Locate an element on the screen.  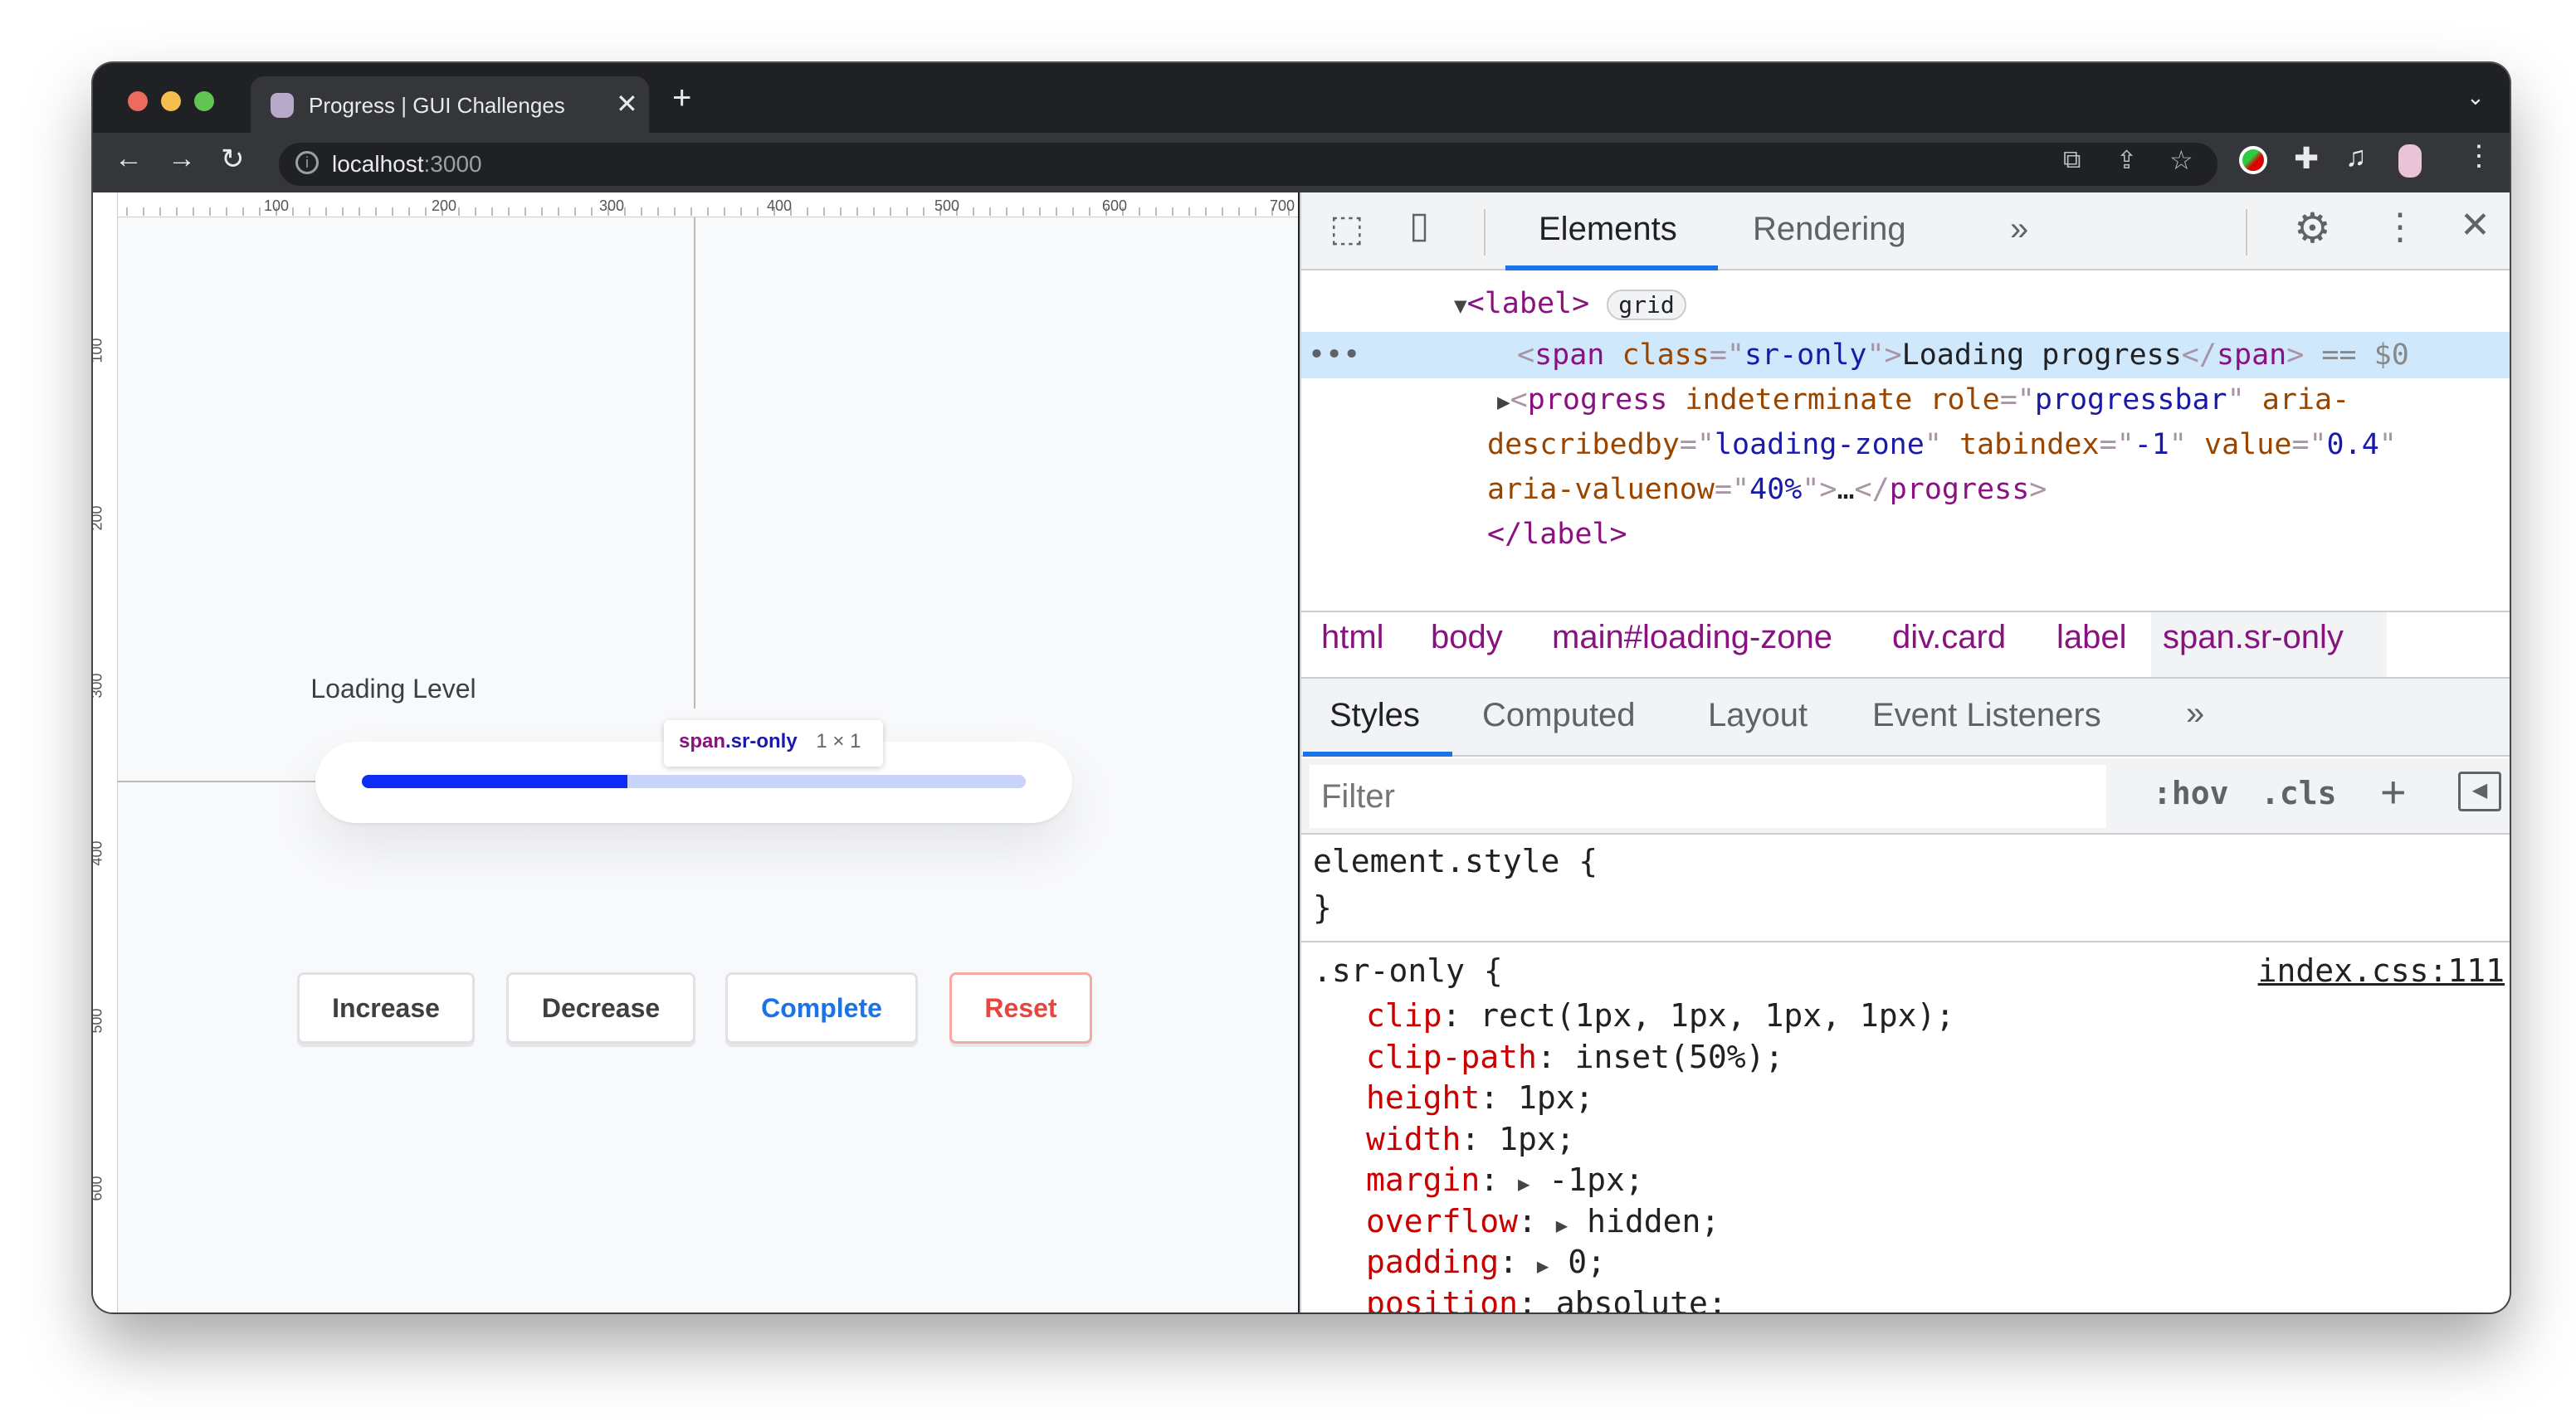
tab-event-listeners: Event Listeners is located at coordinates (1987, 715).